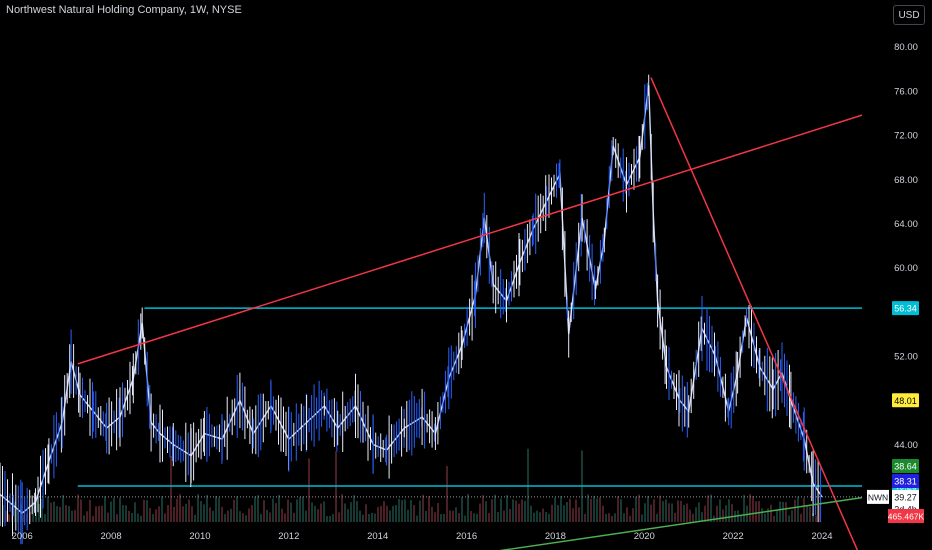 This screenshot has height=550, width=932. What do you see at coordinates (411, 485) in the screenshot?
I see `volume-bars` at bounding box center [411, 485].